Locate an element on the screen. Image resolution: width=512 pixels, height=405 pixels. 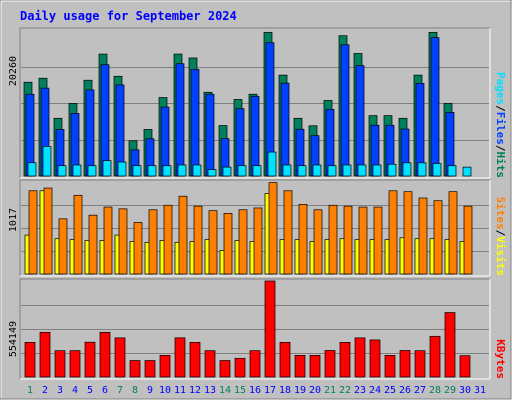
x-tick-label: 28 is located at coordinates (435, 390).